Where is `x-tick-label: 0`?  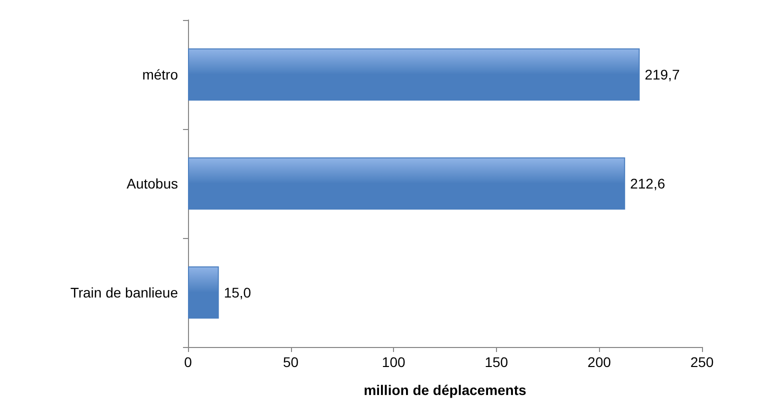 x-tick-label: 0 is located at coordinates (188, 362).